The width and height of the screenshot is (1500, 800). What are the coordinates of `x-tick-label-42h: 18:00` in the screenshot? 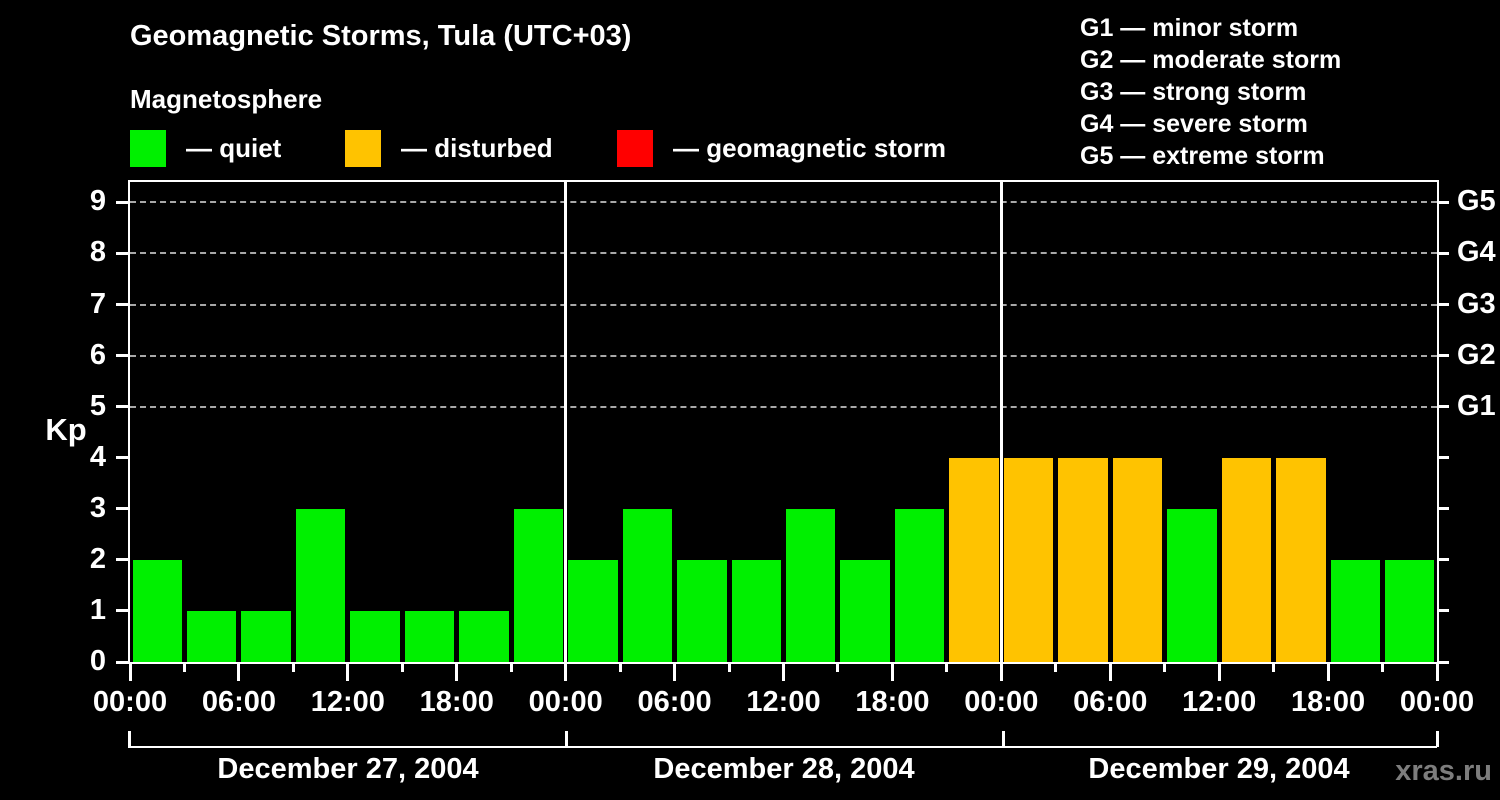 It's located at (892, 702).